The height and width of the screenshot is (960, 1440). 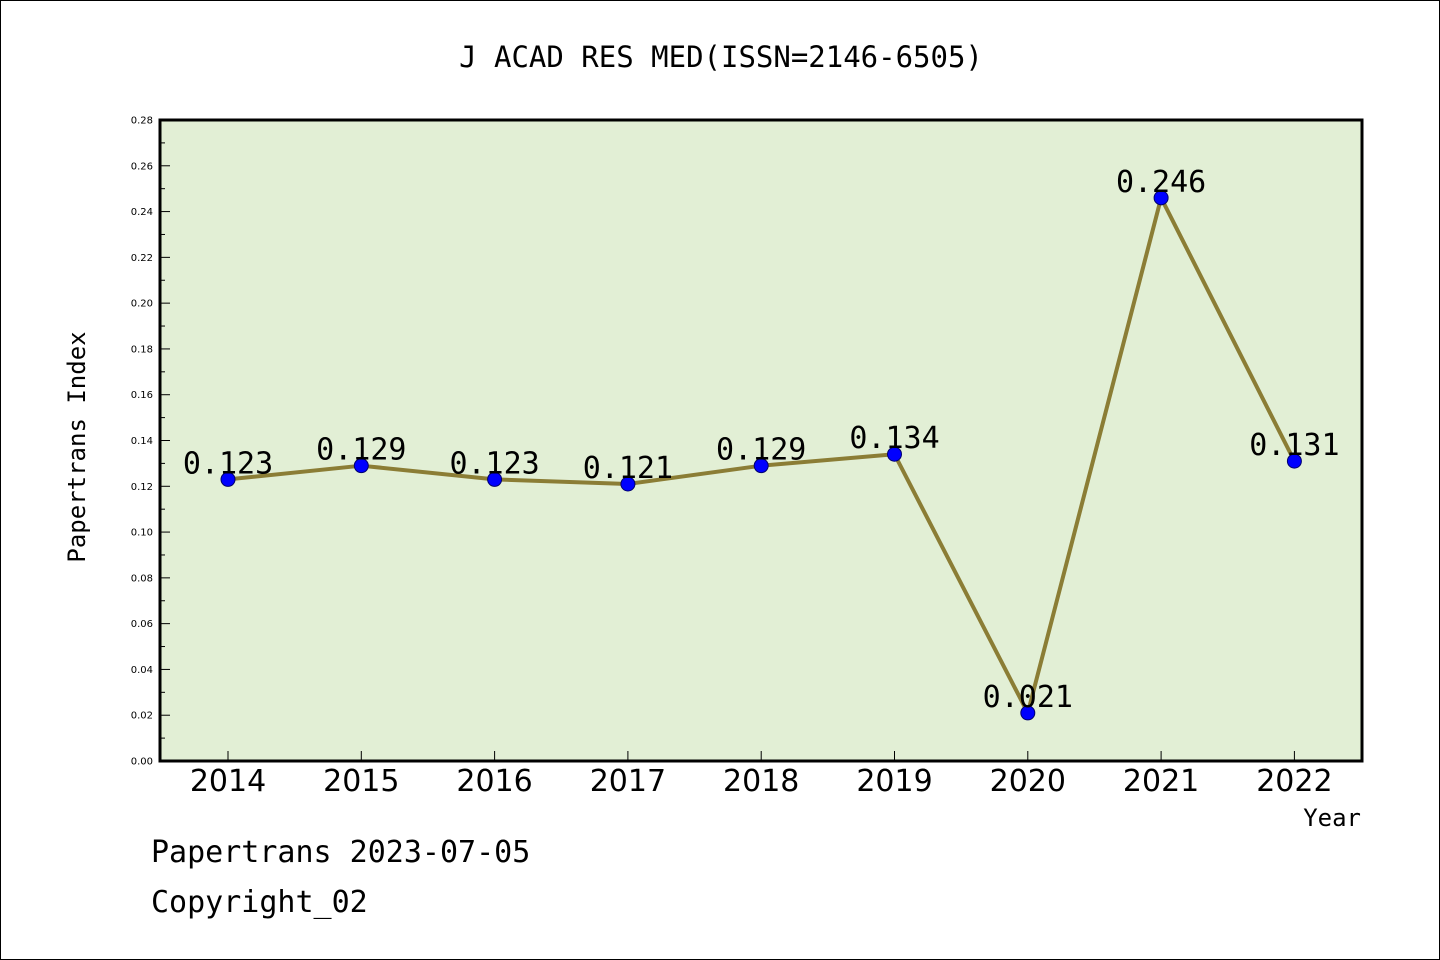 I want to click on data-label: 0.131, so click(x=1294, y=445).